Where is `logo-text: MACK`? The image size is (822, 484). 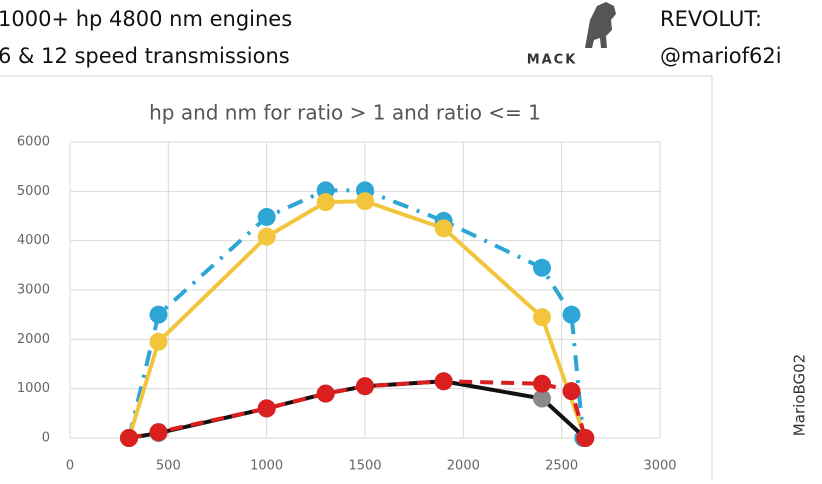
logo-text: MACK is located at coordinates (552, 60).